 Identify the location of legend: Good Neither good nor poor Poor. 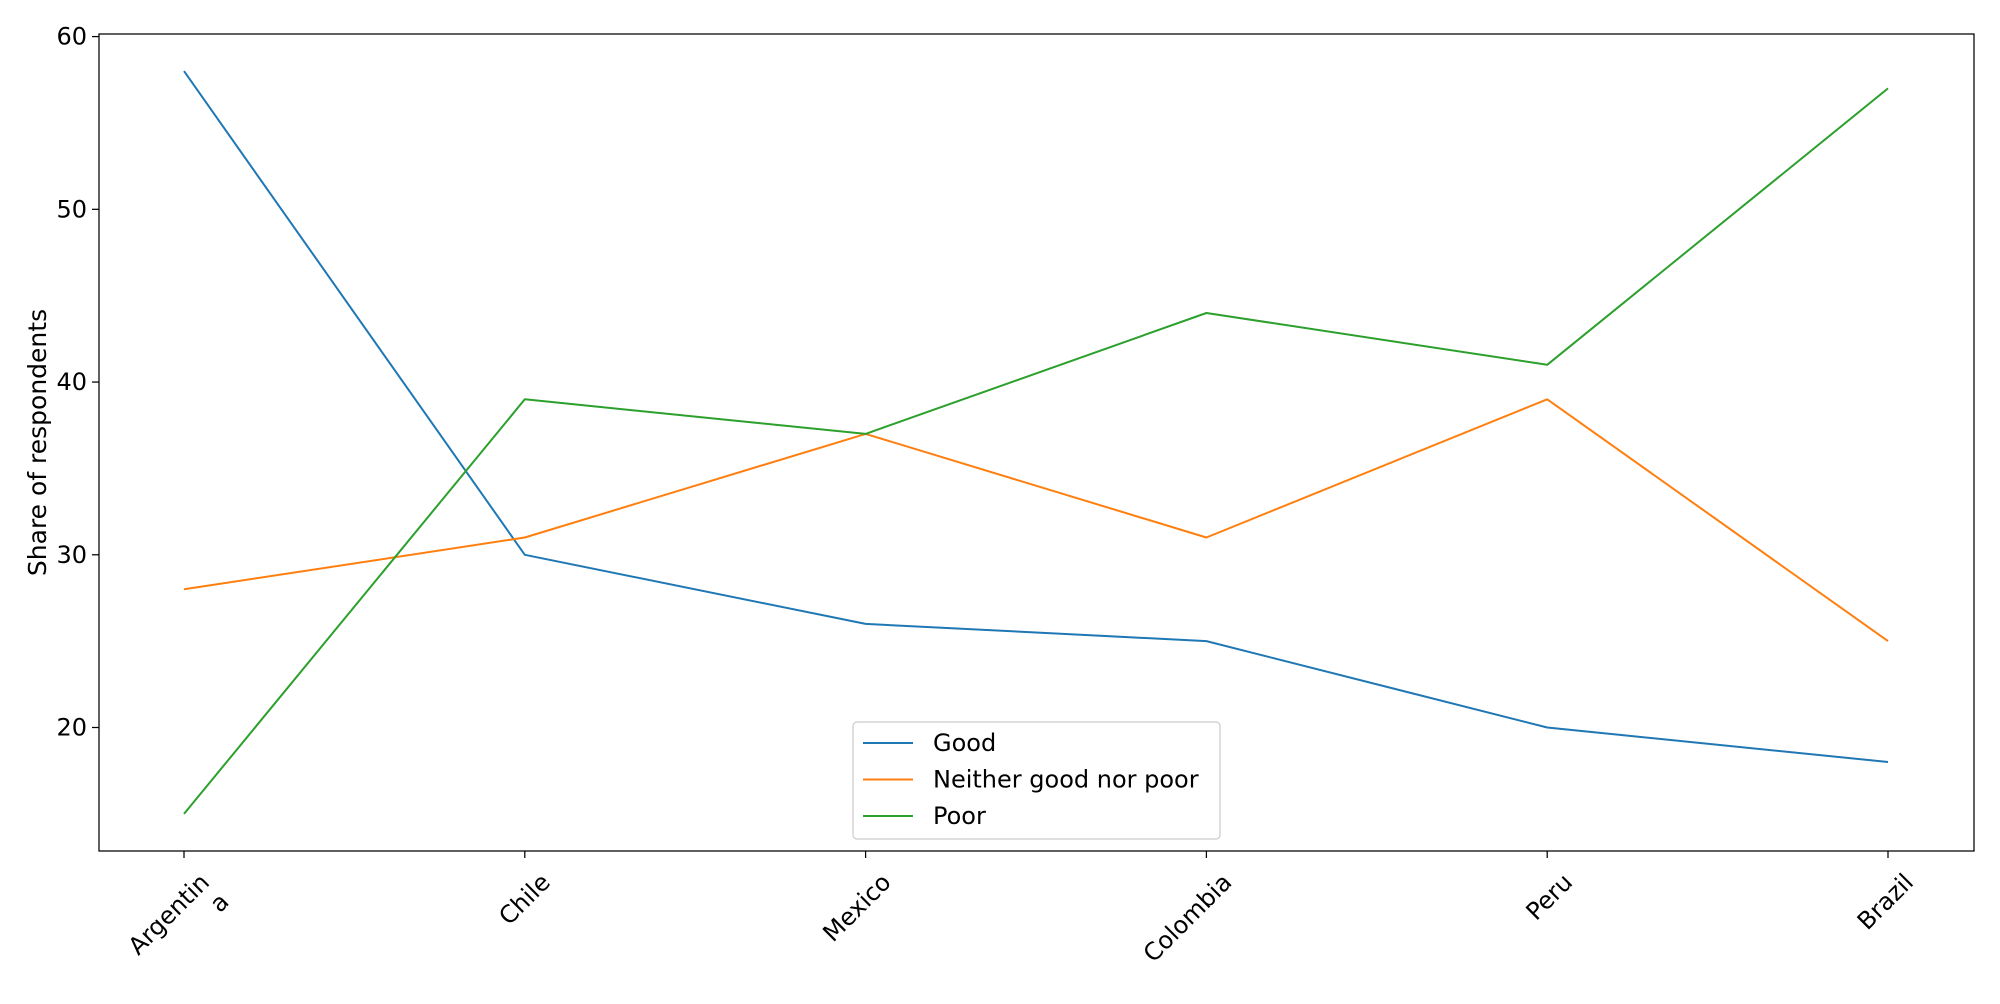
(1036, 780).